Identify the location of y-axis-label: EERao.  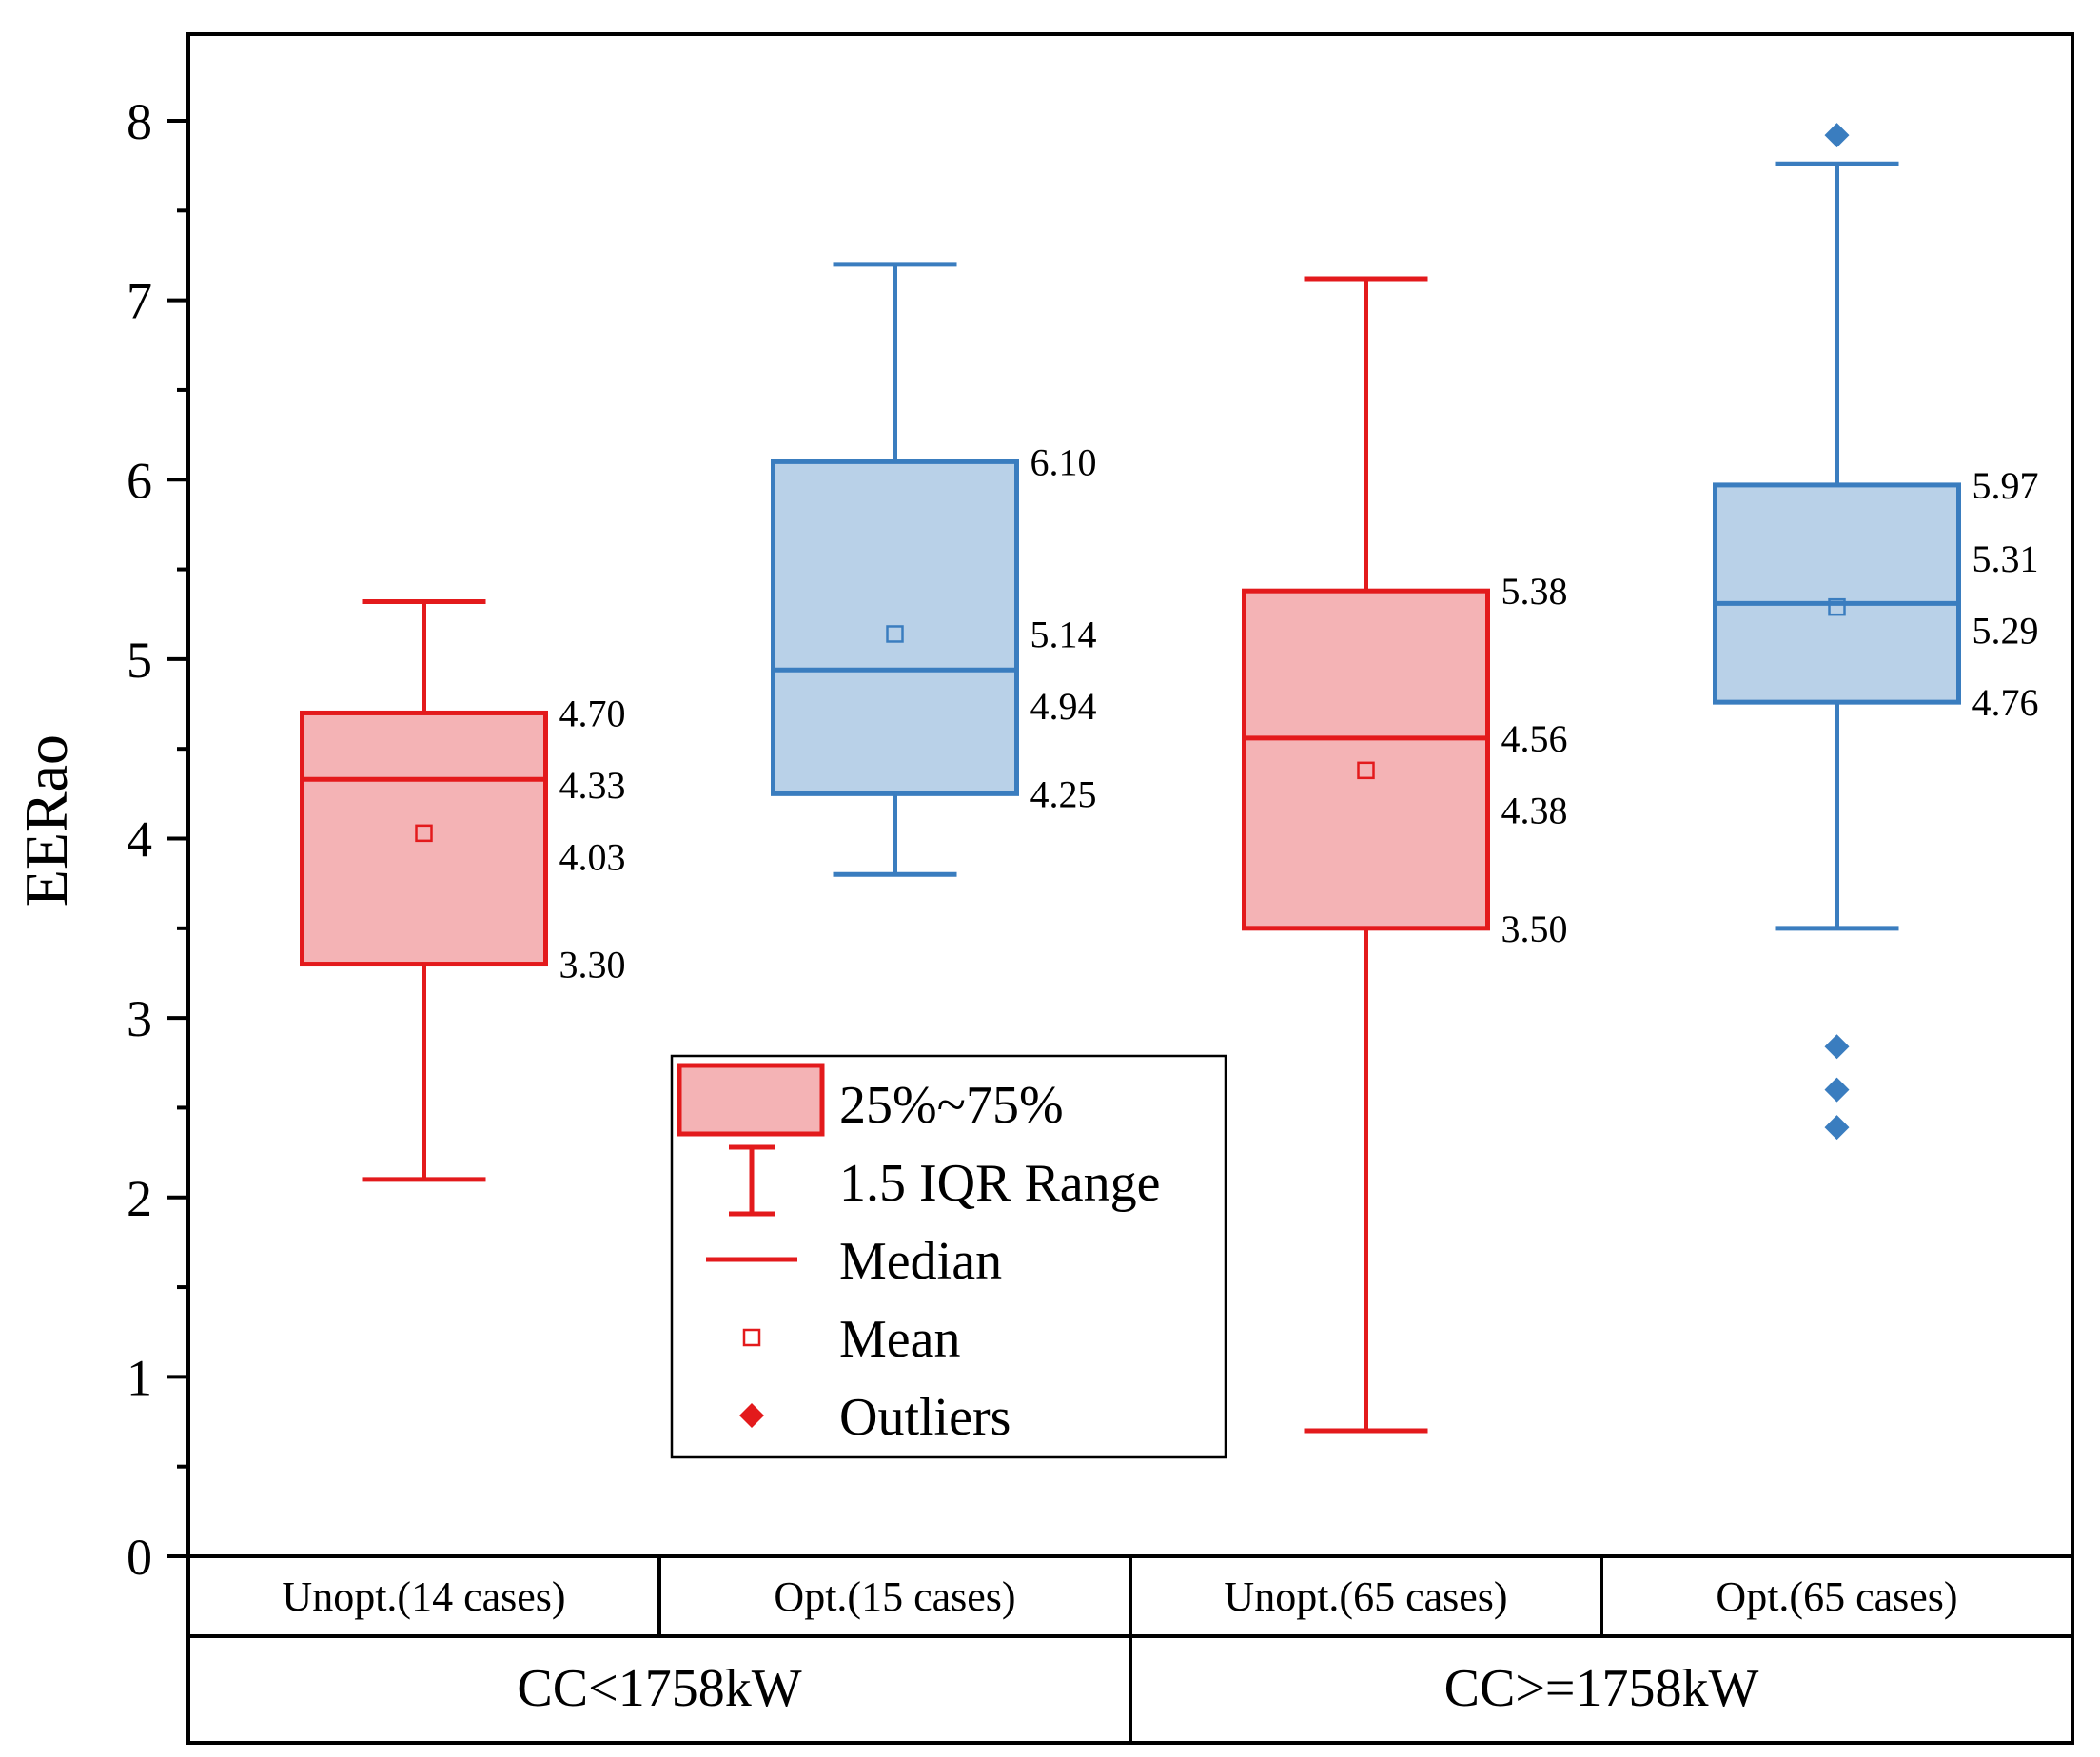
(46, 820).